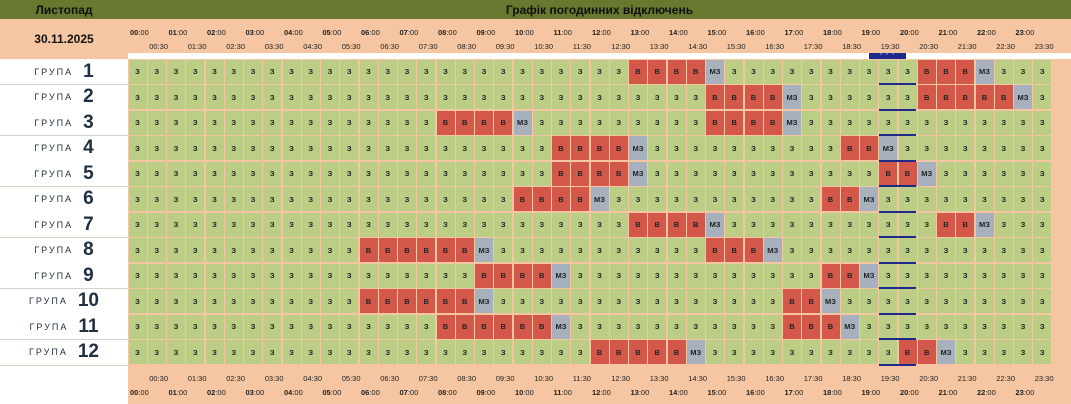  What do you see at coordinates (813, 46) in the screenshot?
I see `top-half-tick: 17:30` at bounding box center [813, 46].